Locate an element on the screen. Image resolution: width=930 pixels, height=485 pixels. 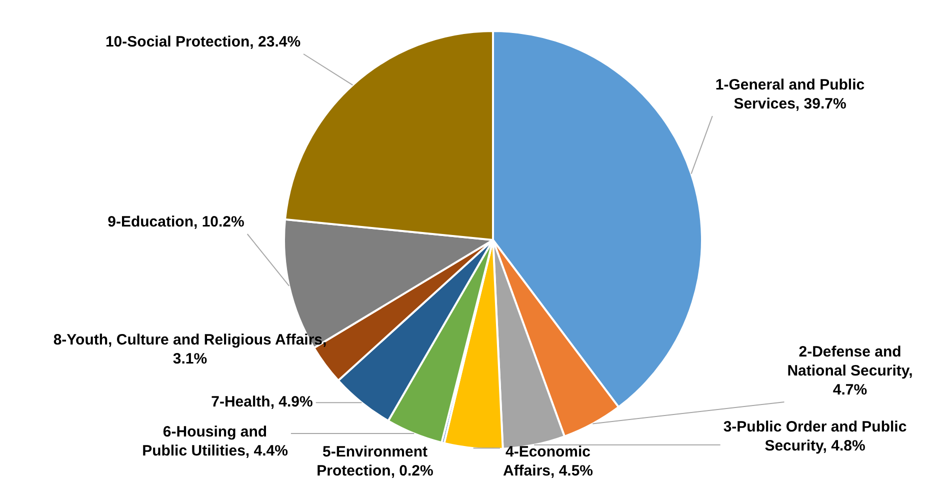
slice-label: 10-Social Protection, 23.4% is located at coordinates (203, 42).